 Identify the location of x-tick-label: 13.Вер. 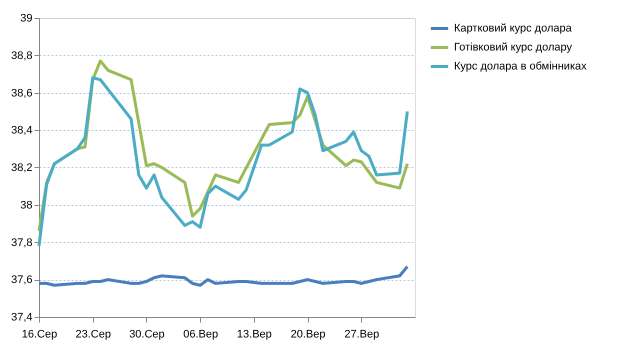
(254, 334).